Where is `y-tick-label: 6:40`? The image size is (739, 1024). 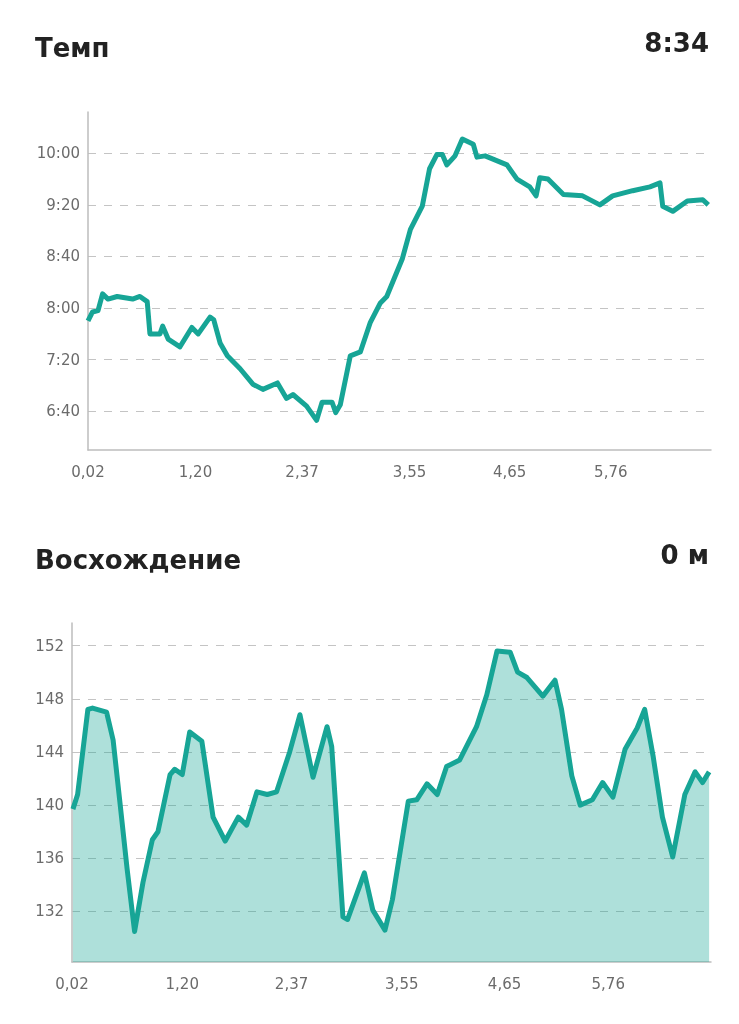
y-tick-label: 6:40 is located at coordinates (63, 411).